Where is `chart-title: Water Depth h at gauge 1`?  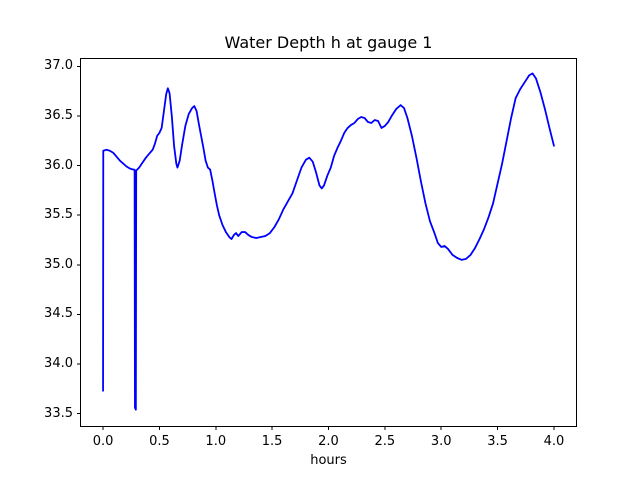
chart-title: Water Depth h at gauge 1 is located at coordinates (328, 42).